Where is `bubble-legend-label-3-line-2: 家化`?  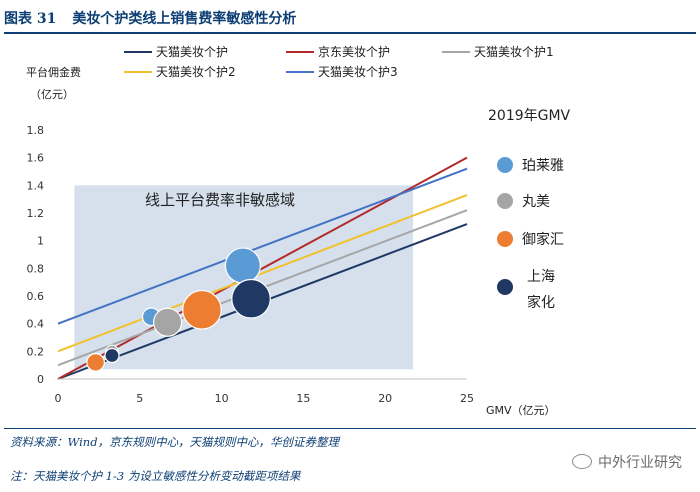
bubble-legend-label-3-line-2: 家化 is located at coordinates (541, 302).